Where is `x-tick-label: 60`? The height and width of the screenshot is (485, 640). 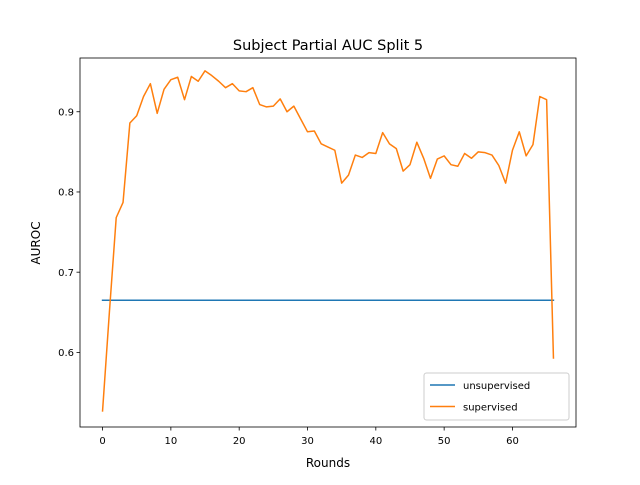
x-tick-label: 60 is located at coordinates (512, 441).